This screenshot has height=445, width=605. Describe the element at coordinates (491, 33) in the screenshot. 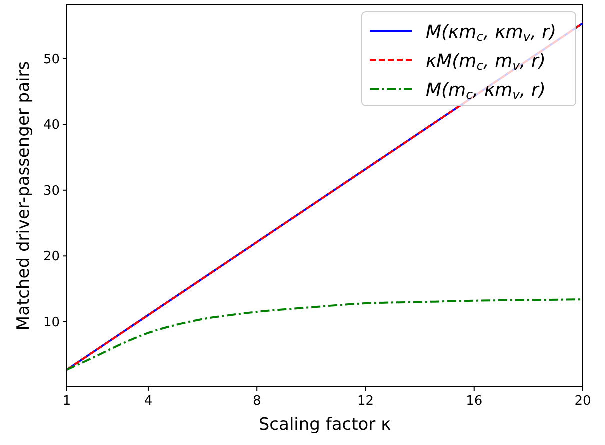

I see `legend-label: M(κm$_{c}$, κm$_{v}$, r)` at that location.